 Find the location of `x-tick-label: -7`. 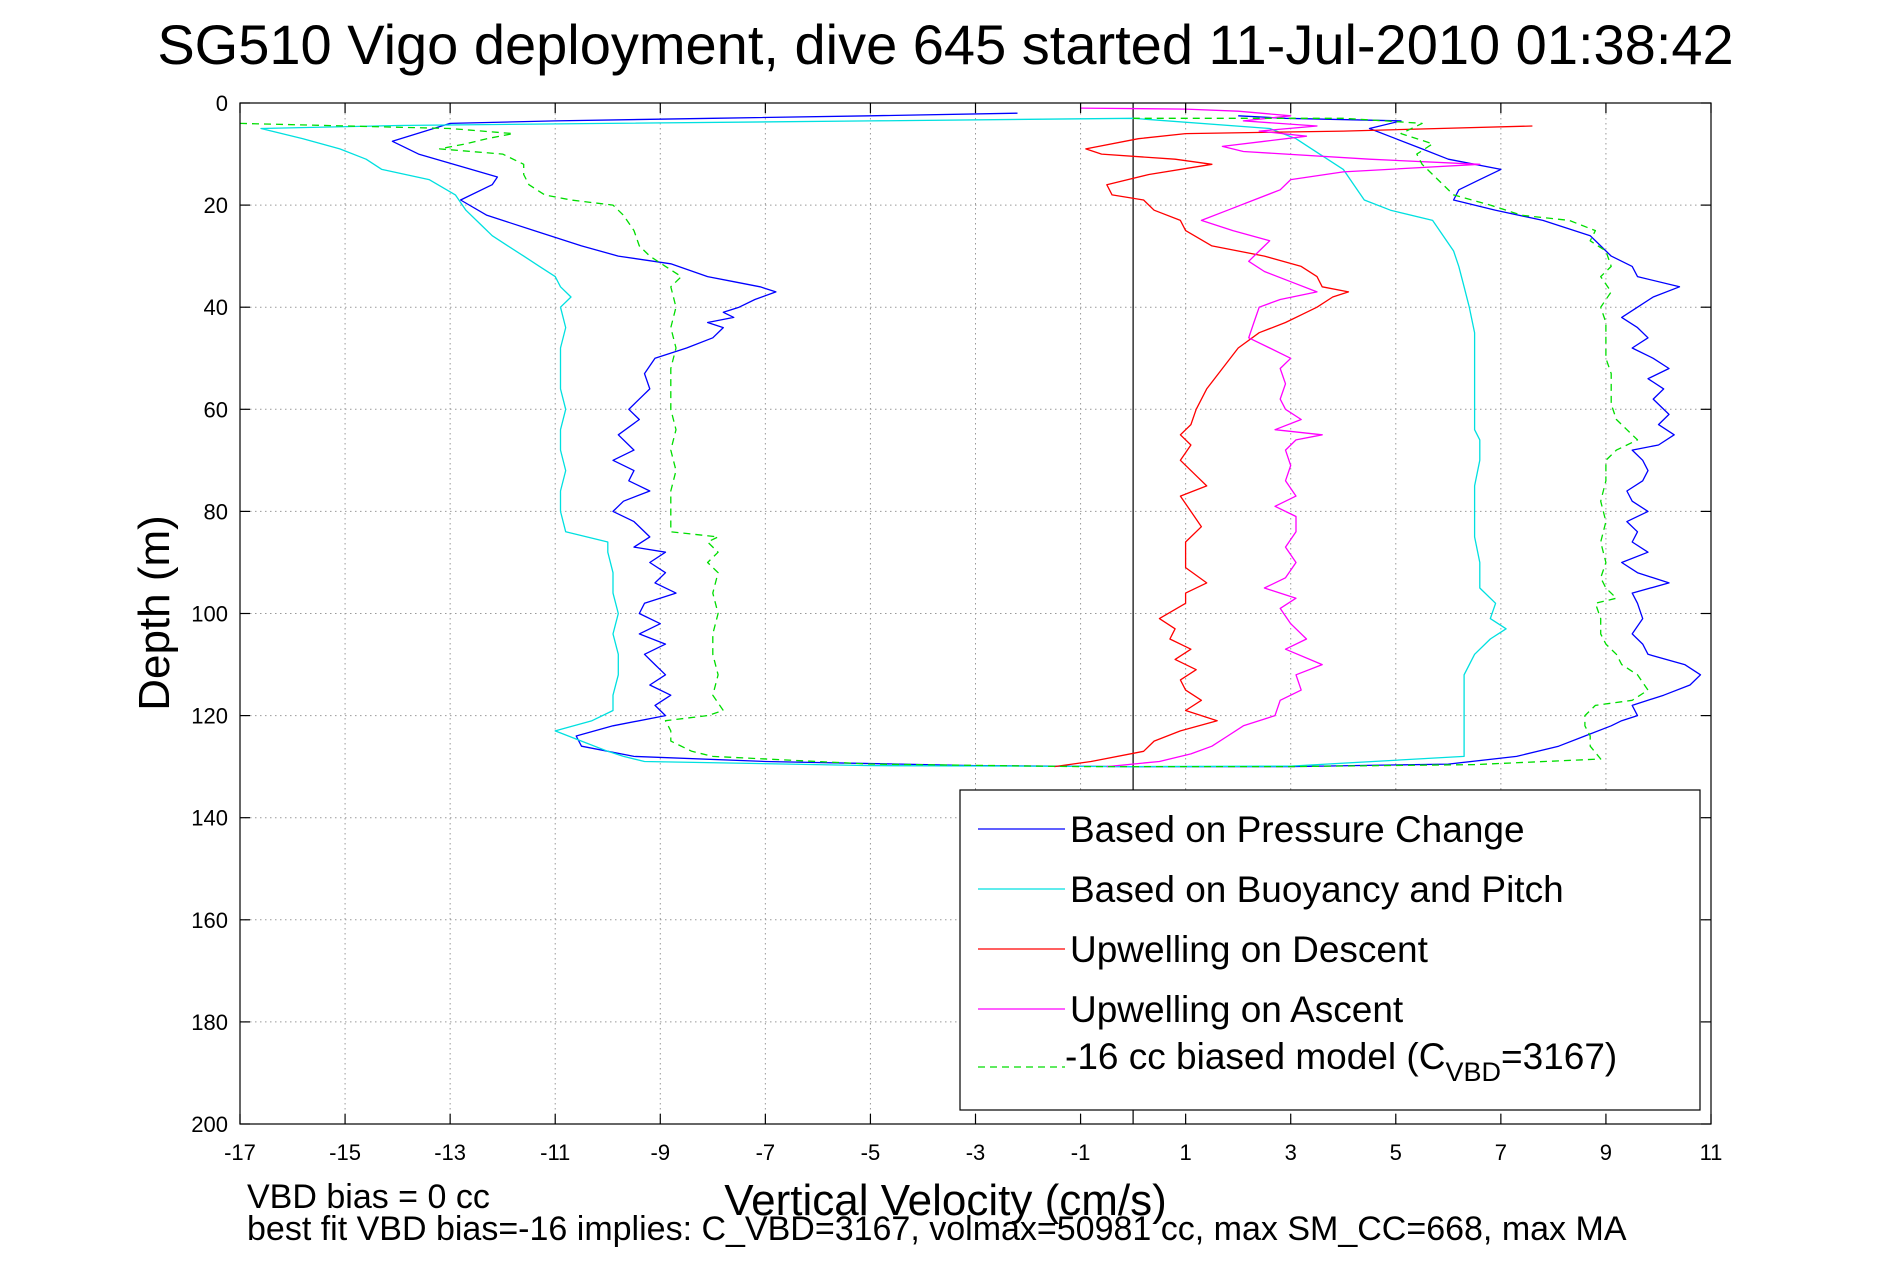

x-tick-label: -7 is located at coordinates (766, 1152).